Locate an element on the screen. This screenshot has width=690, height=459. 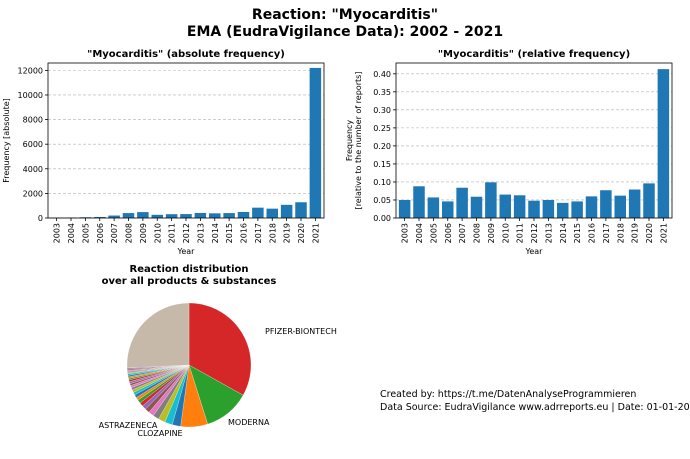
y-tick-label: 12000 is located at coordinates (30, 70).